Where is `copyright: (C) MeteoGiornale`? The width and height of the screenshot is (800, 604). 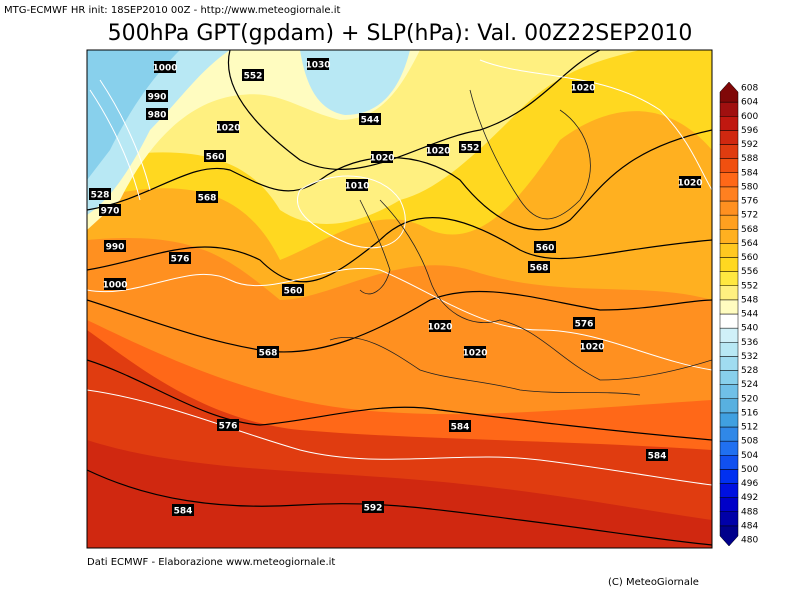 copyright: (C) MeteoGiornale is located at coordinates (653, 582).